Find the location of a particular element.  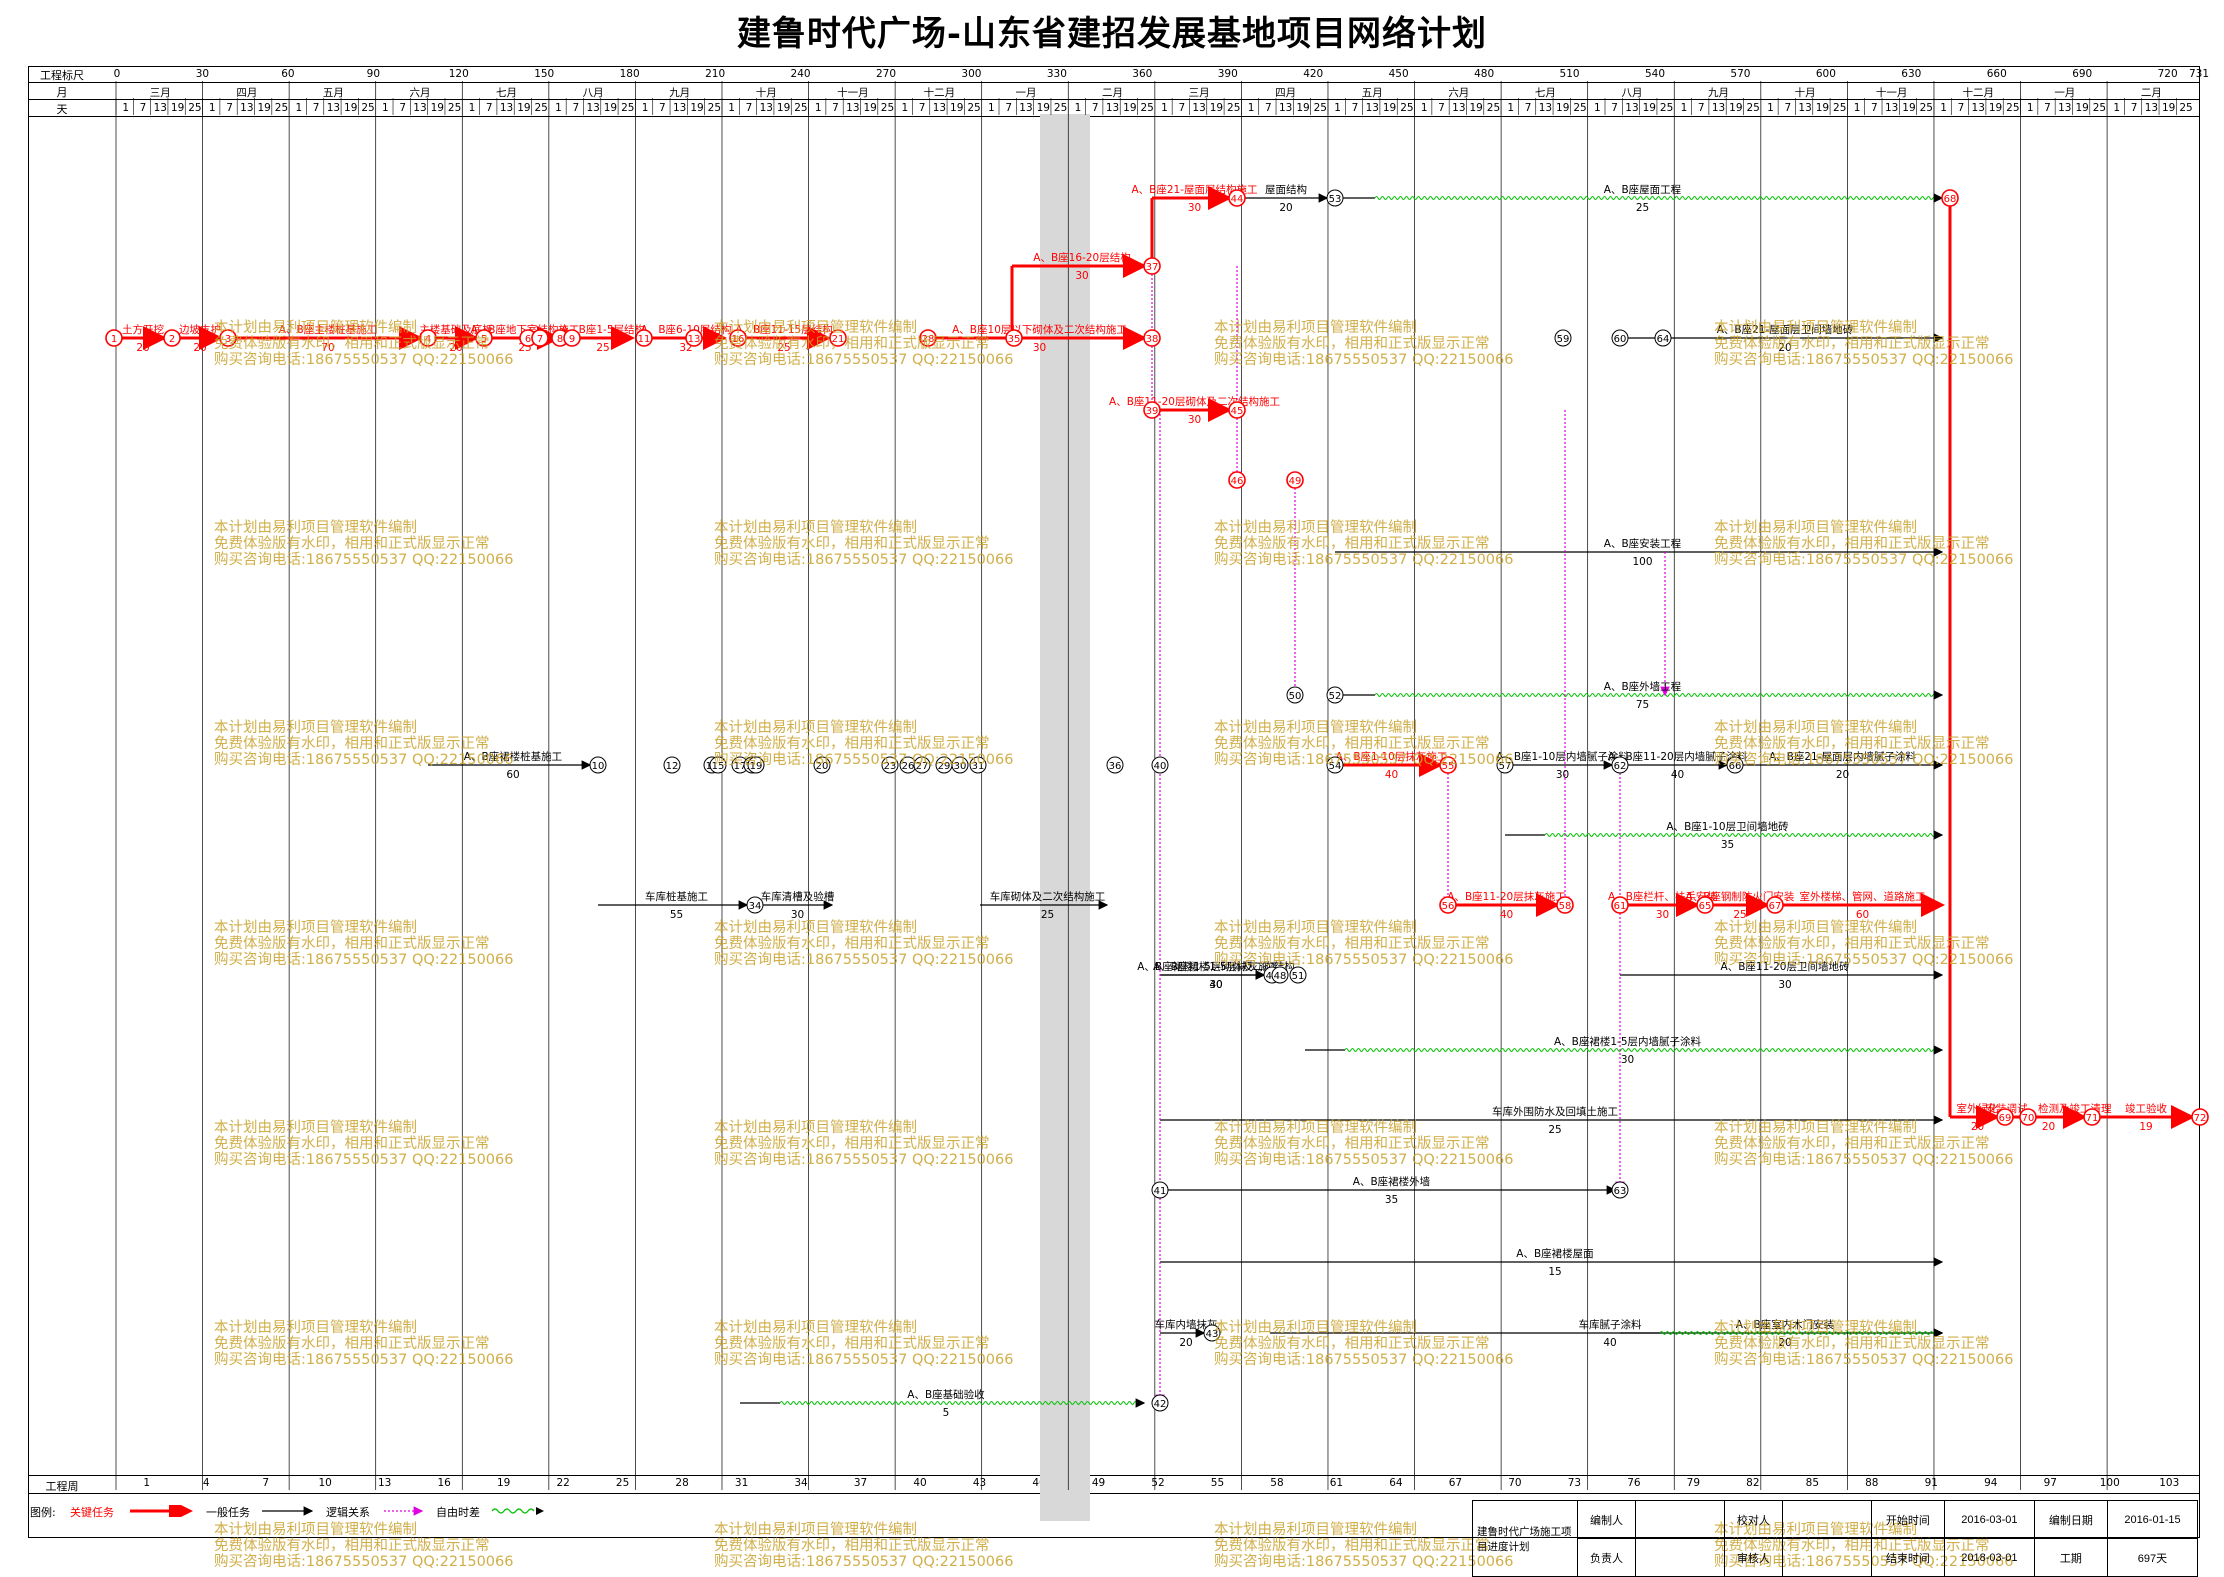

node-11: 11 is located at coordinates (644, 338).